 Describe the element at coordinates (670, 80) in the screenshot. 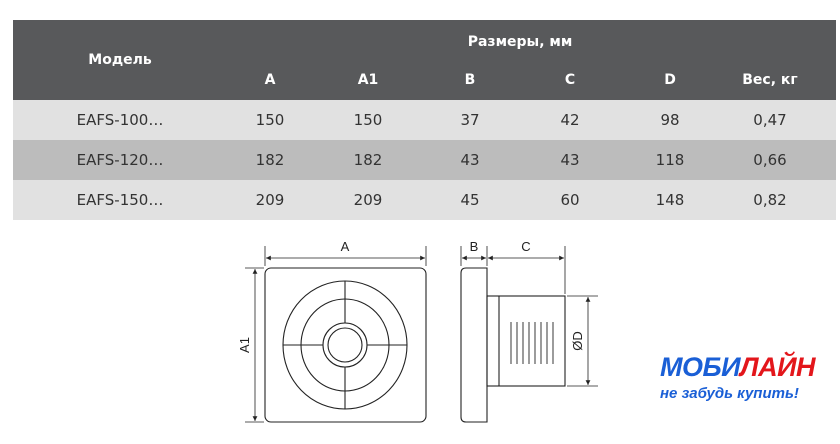

I see `header-col-d: D` at that location.